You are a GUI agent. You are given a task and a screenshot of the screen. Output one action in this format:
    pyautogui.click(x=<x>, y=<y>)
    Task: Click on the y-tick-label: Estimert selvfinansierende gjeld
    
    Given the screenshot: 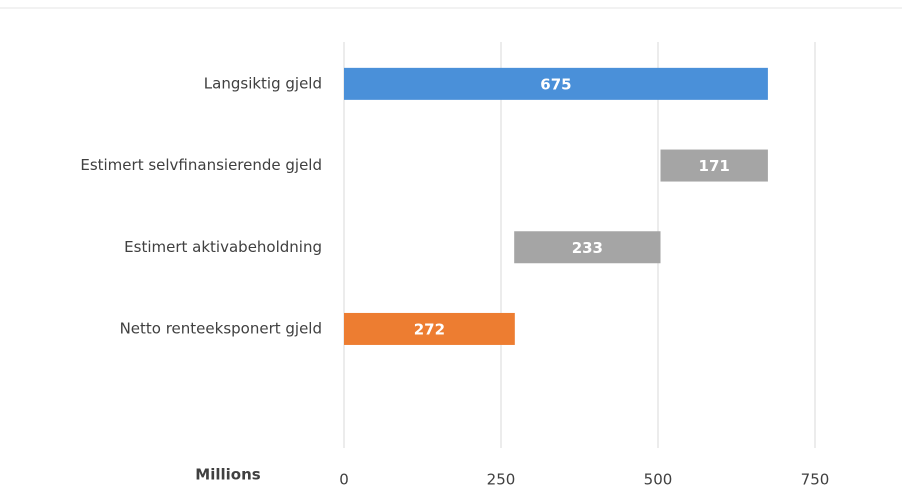 What is the action you would take?
    pyautogui.click(x=201, y=165)
    